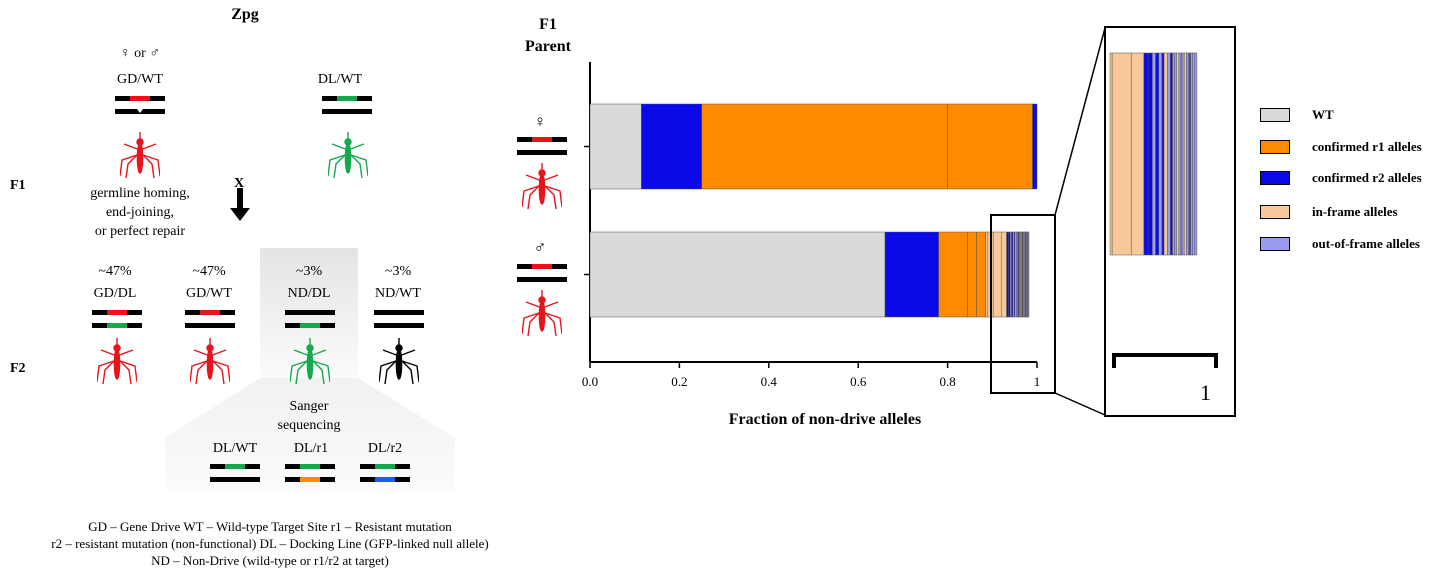  What do you see at coordinates (548, 35) in the screenshot?
I see `chart-y-title: F1 Parent` at bounding box center [548, 35].